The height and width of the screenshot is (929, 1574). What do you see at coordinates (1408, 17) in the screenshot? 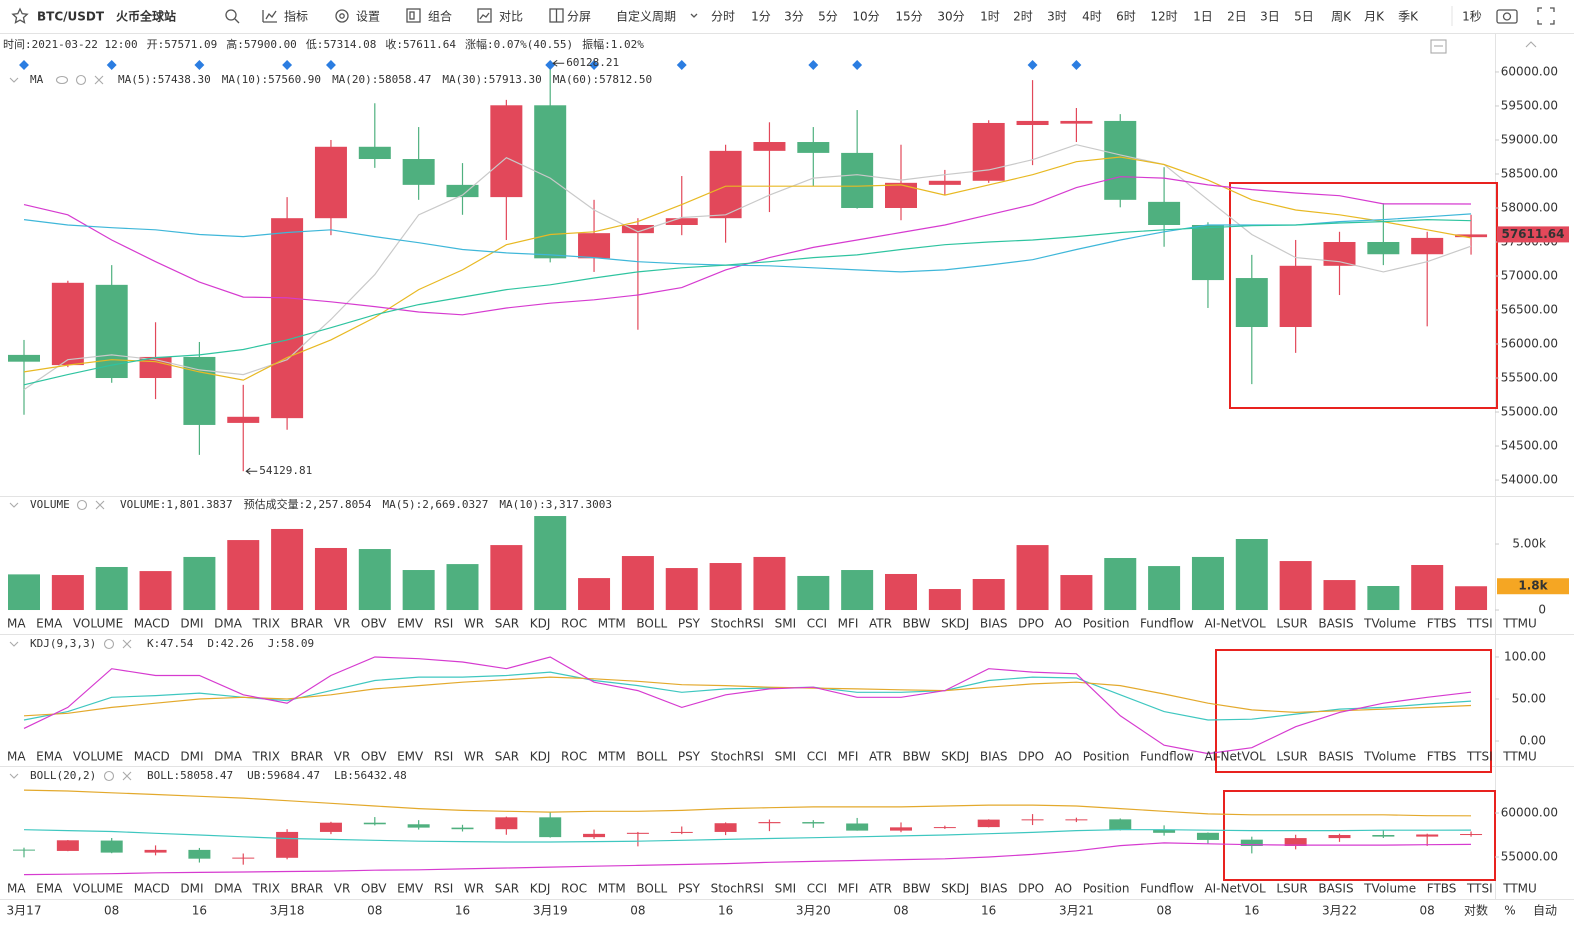
I see `period-button: 季K` at bounding box center [1408, 17].